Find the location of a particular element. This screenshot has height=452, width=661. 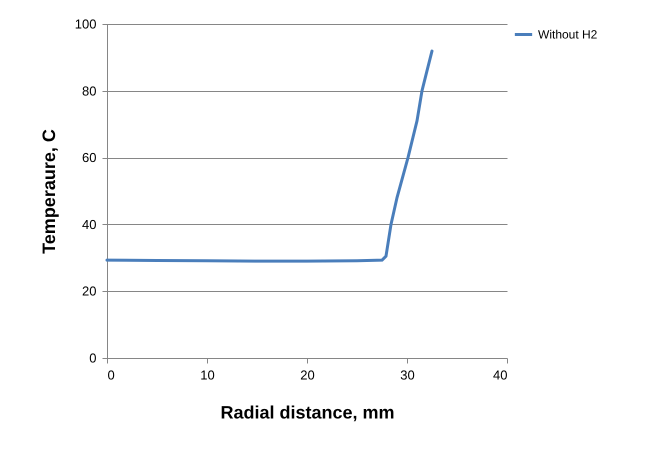

y-tick-label: 20 is located at coordinates (89, 291).